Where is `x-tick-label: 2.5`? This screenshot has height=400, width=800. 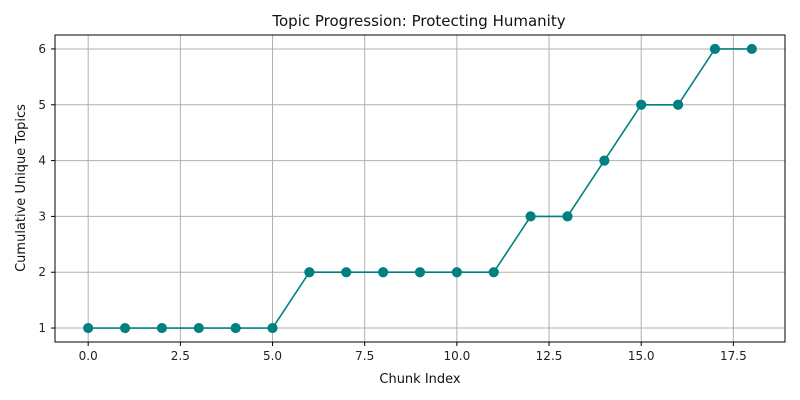
x-tick-label: 2.5 is located at coordinates (180, 356).